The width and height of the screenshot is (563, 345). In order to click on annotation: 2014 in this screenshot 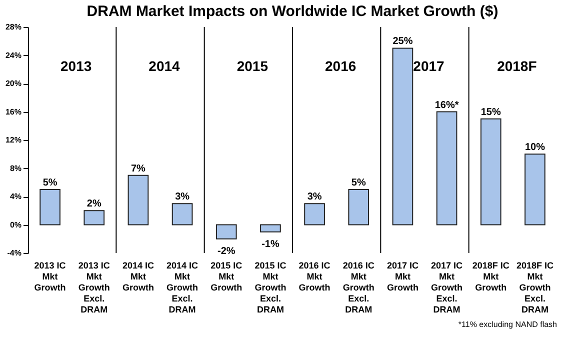, I will do `click(164, 66)`.